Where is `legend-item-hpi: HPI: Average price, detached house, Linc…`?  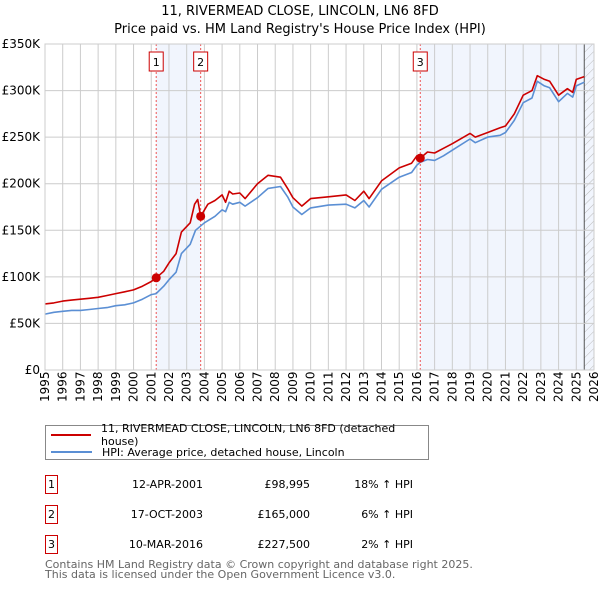
legend-item-hpi: HPI: Average price, detached house, Linc… is located at coordinates (198, 452).